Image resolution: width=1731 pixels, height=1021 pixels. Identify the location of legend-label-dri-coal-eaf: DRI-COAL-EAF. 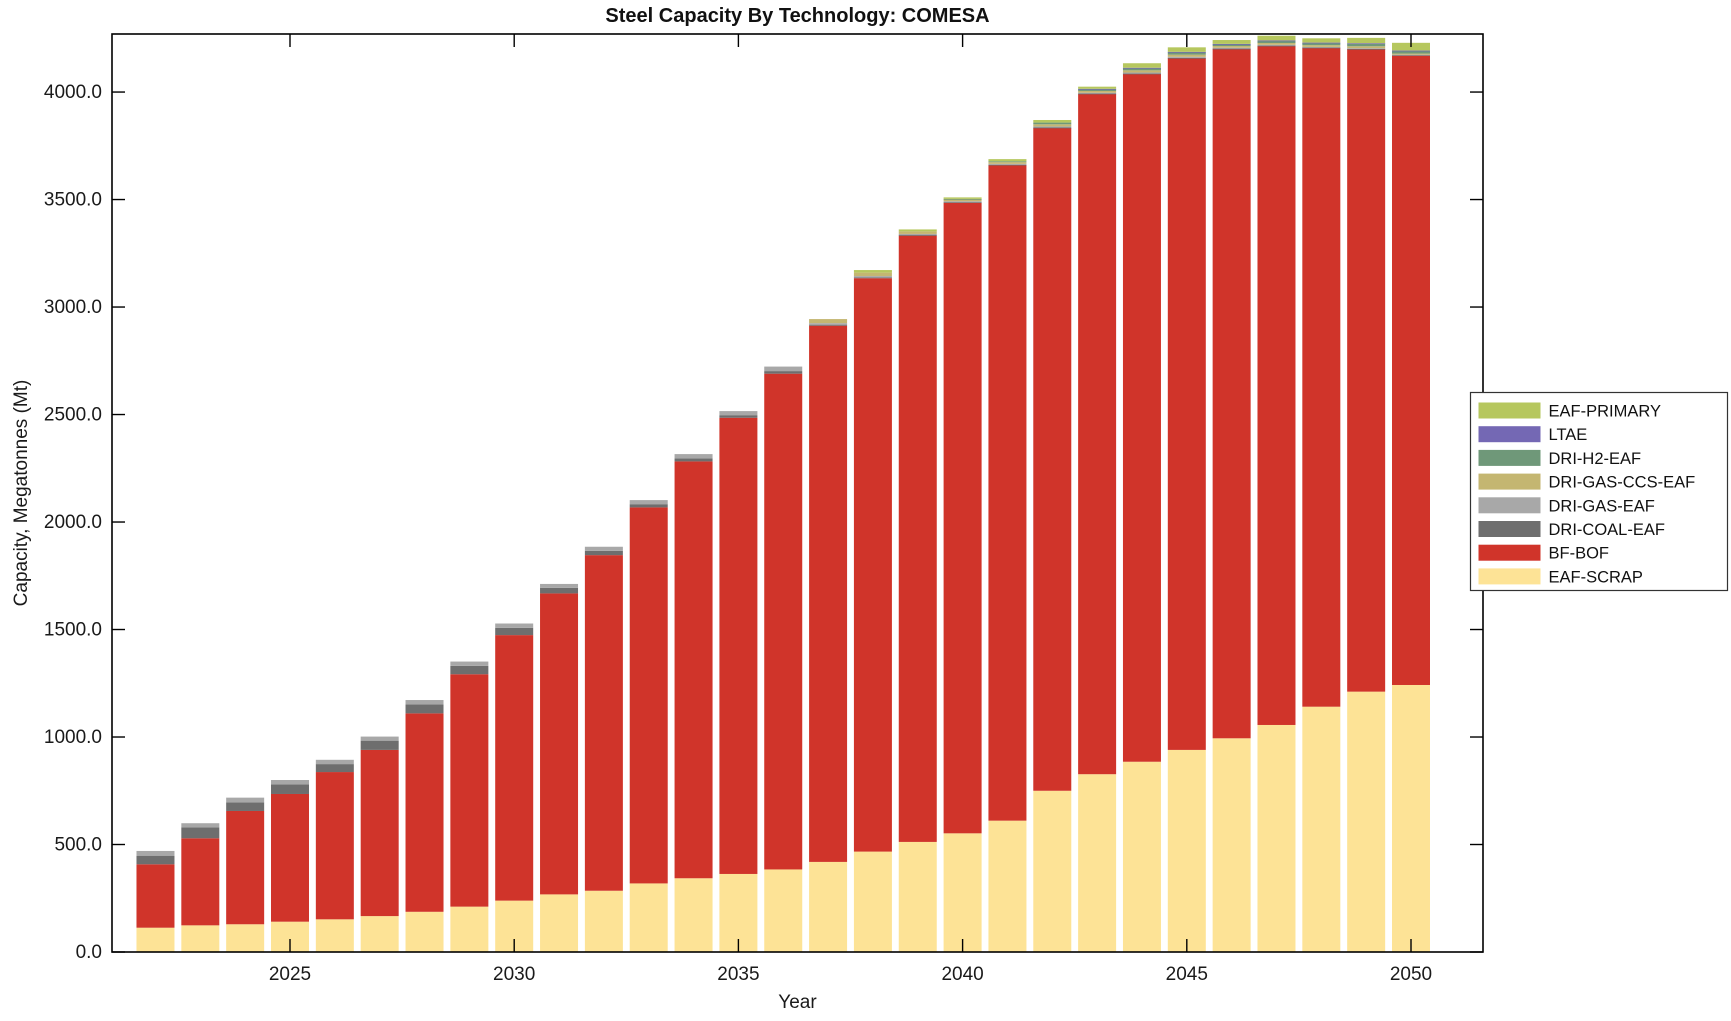
(1607, 530).